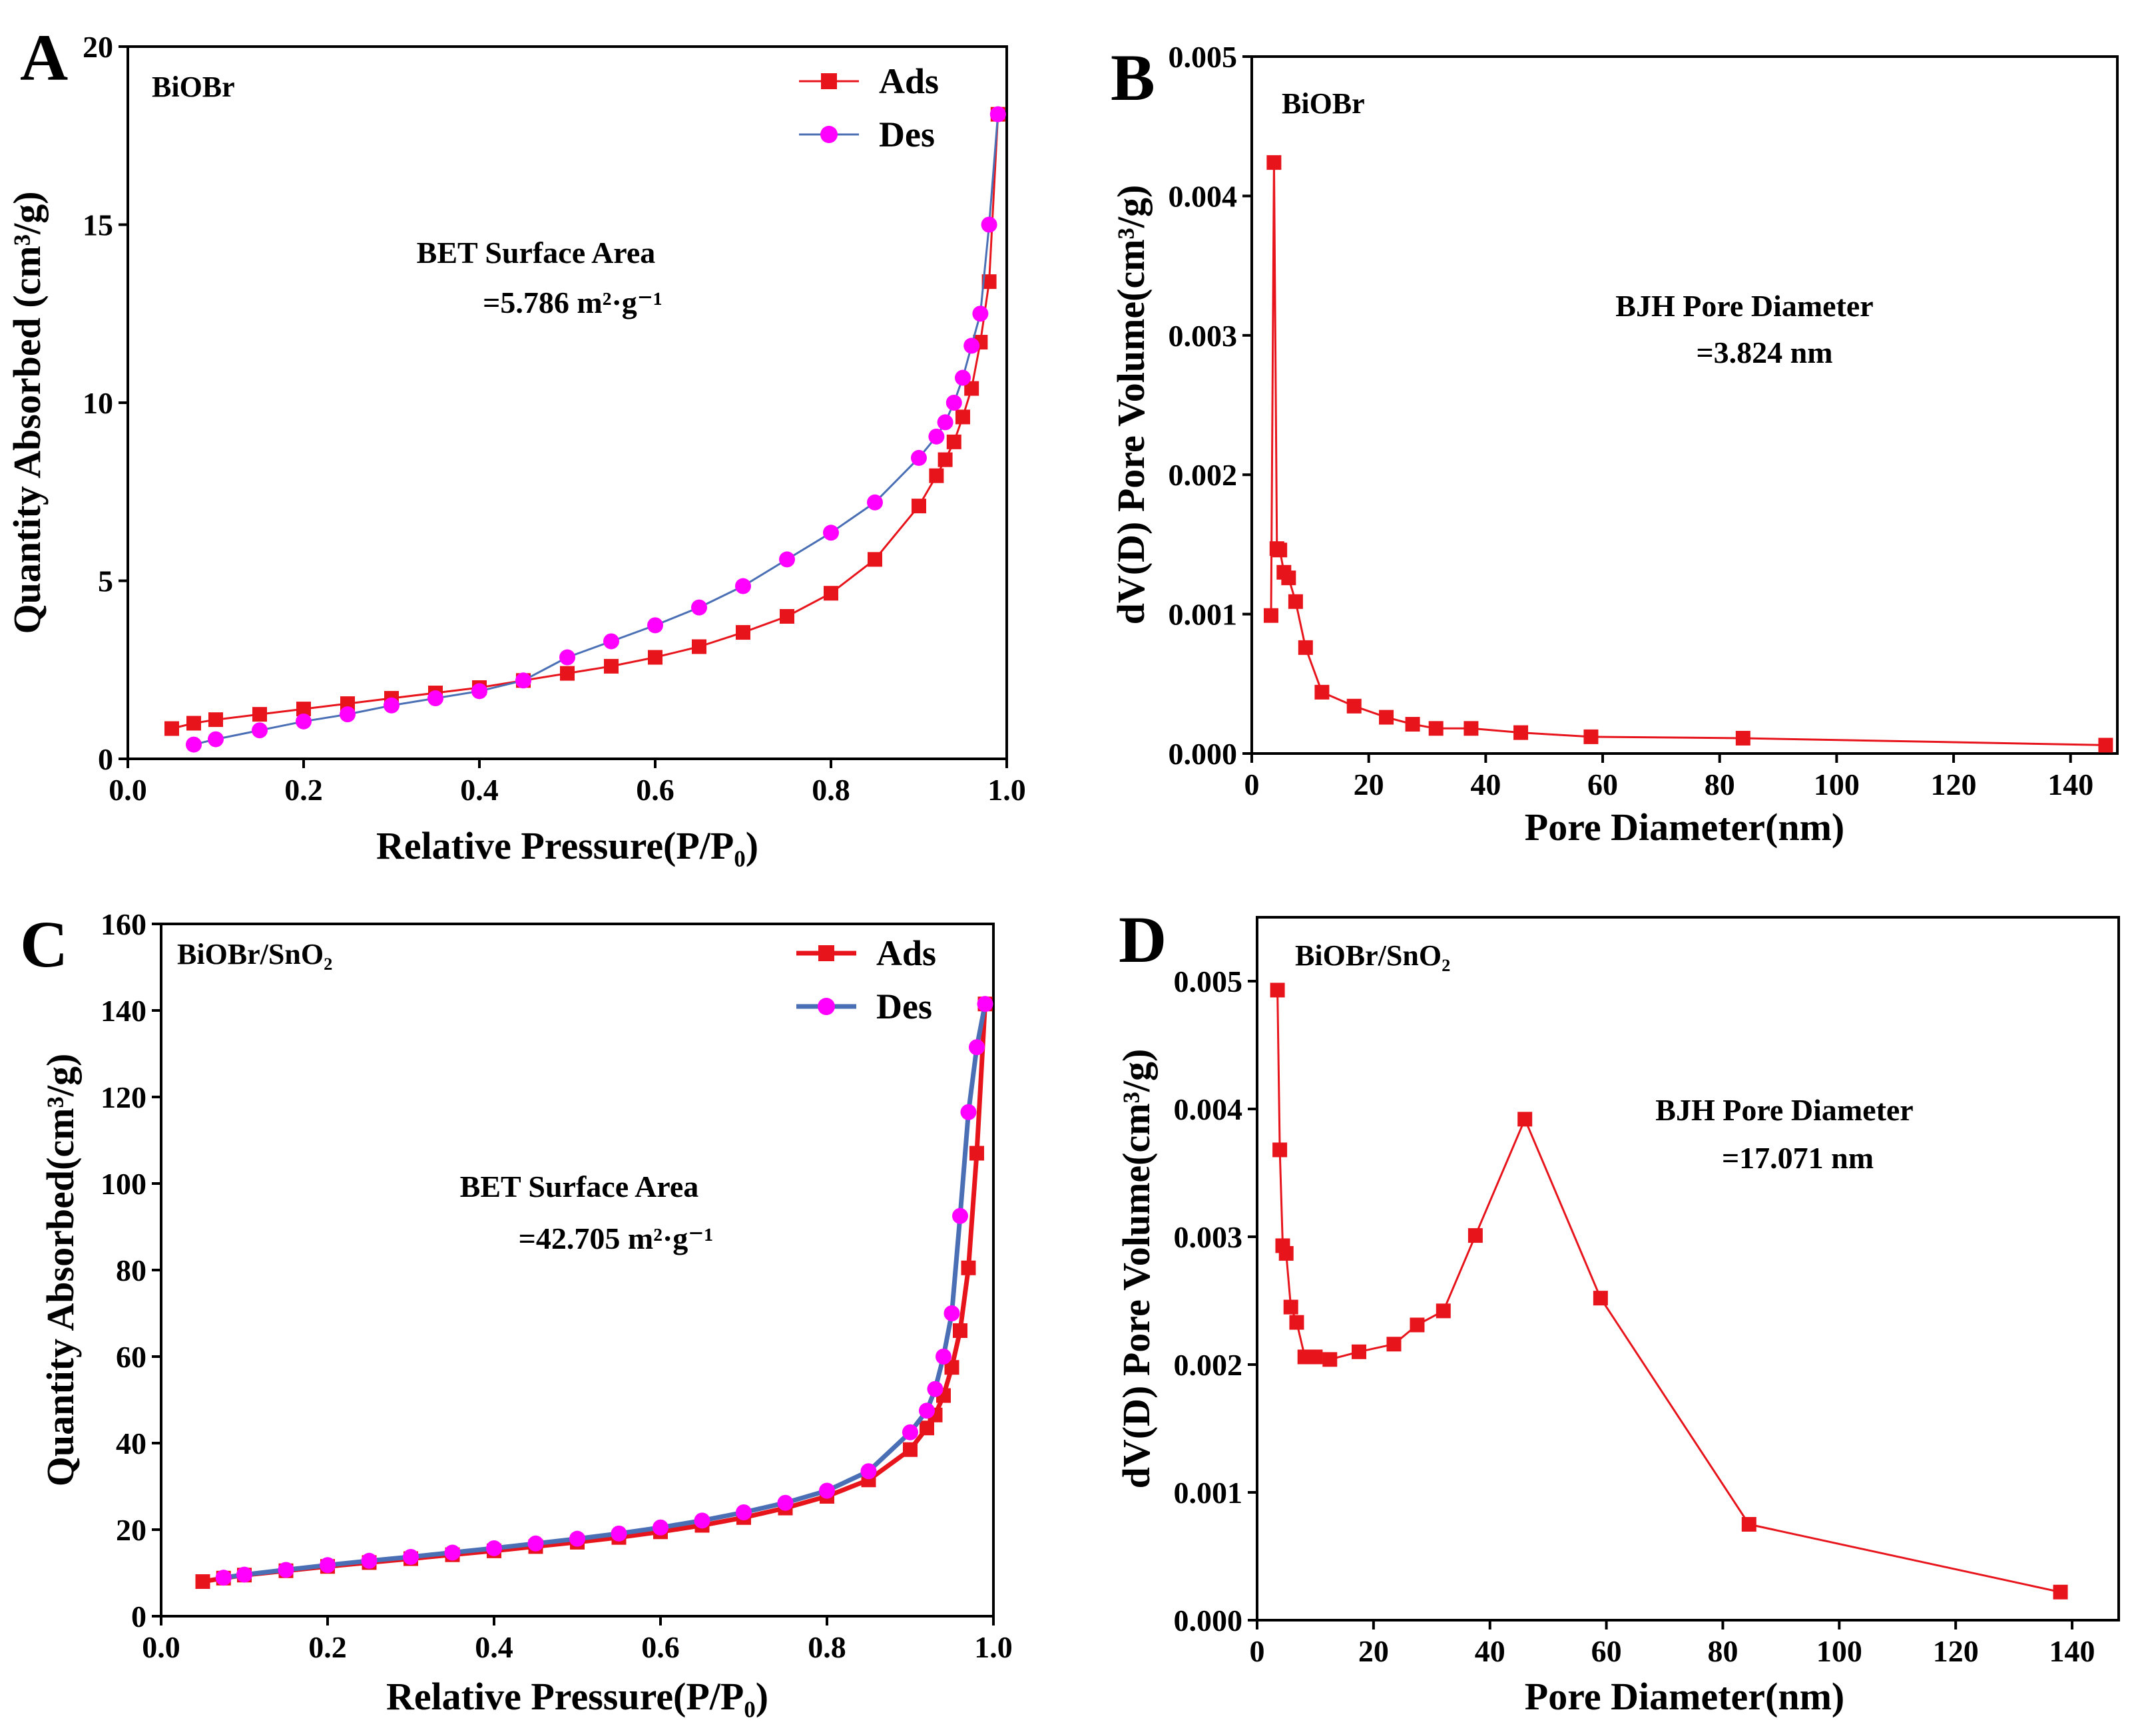 This screenshot has height=1736, width=2132. What do you see at coordinates (906, 953) in the screenshot?
I see `legend-label-ads: Ads` at bounding box center [906, 953].